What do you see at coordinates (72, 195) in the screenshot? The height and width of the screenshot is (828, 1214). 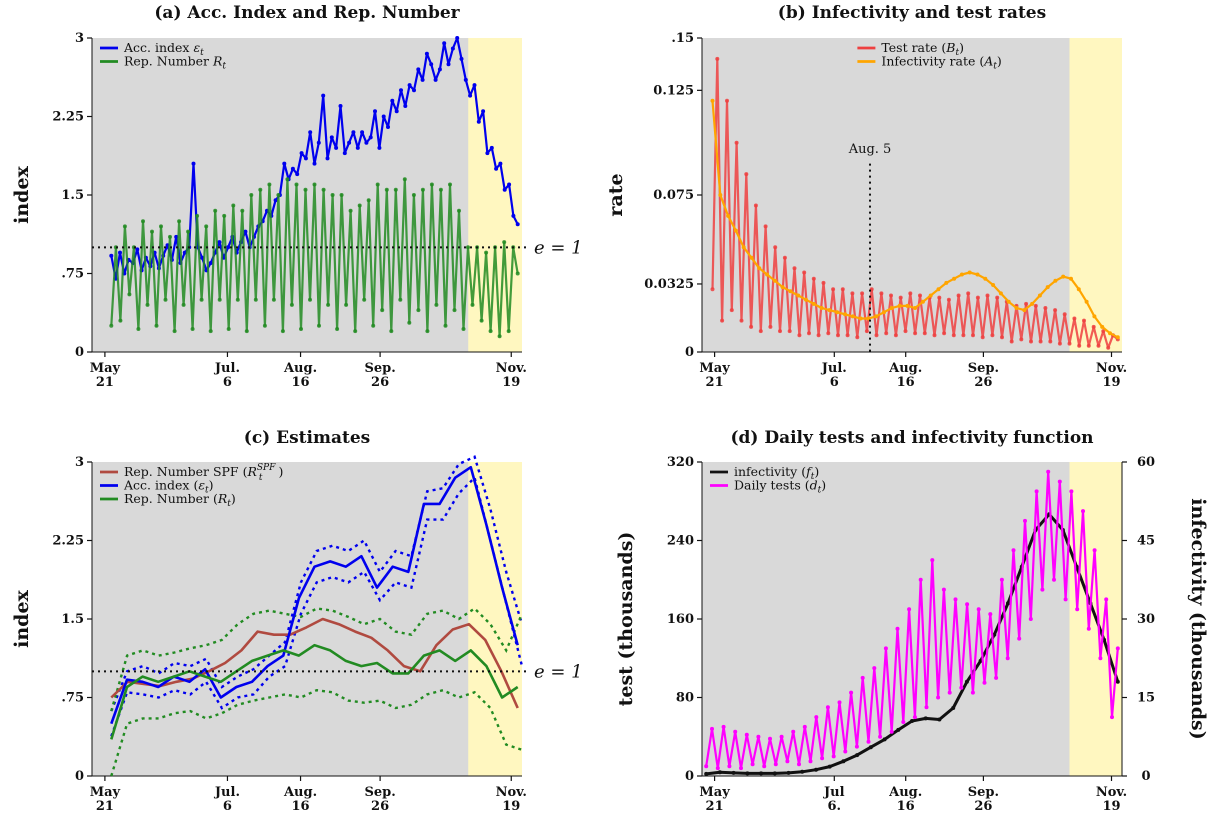 I see `y-tick-label: 1.5` at bounding box center [72, 195].